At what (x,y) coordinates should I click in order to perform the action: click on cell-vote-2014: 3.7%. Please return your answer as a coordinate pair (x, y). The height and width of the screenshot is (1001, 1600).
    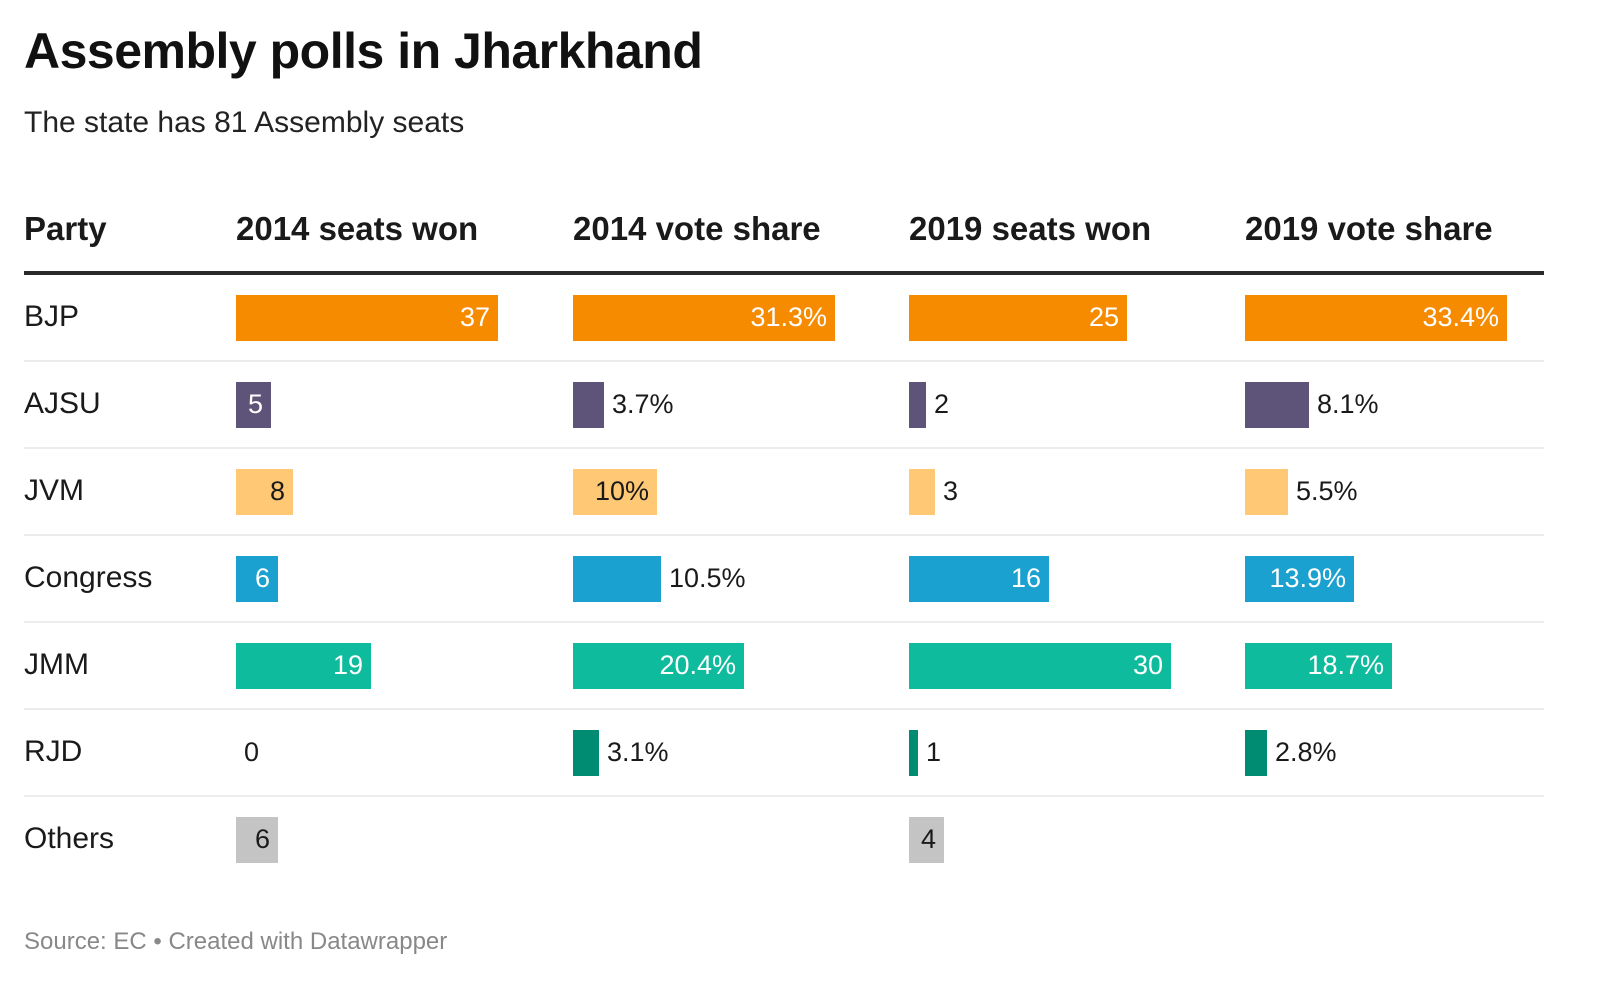
    Looking at the image, I should click on (754, 405).